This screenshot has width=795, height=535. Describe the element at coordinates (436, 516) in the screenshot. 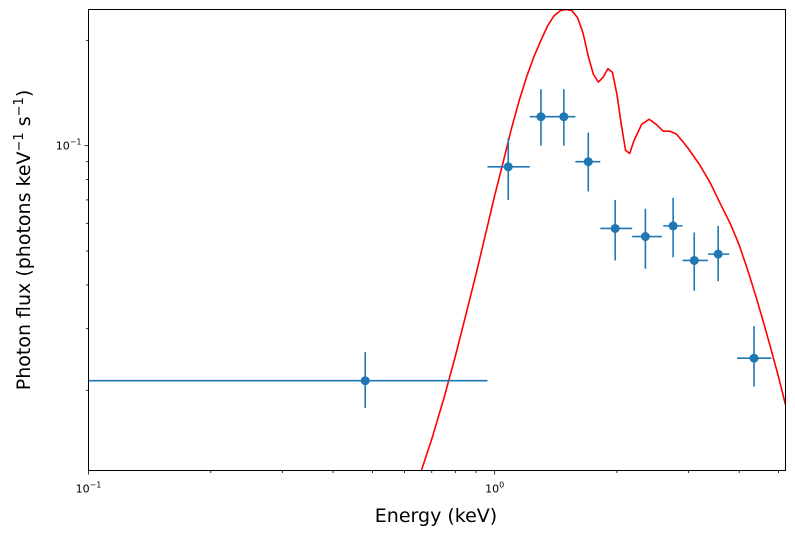

I see `x-axis-title: Energy (keV)` at that location.